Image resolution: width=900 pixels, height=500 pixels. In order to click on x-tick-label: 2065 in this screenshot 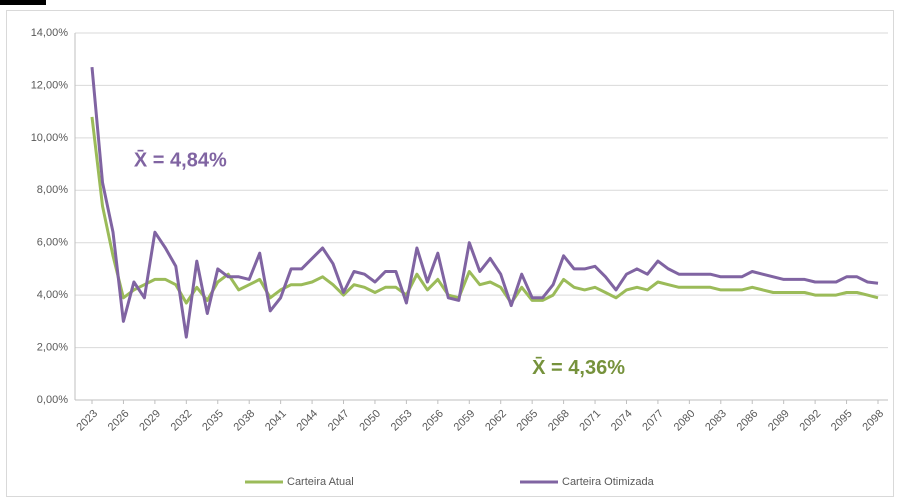, I will do `click(528, 421)`.